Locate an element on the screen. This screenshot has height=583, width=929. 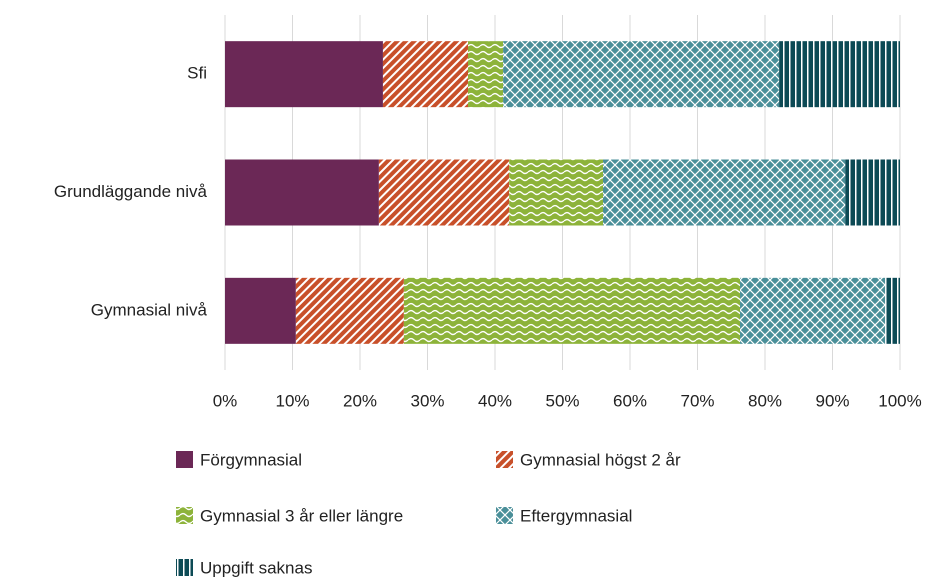
x-tick-label: 0% is located at coordinates (225, 400).